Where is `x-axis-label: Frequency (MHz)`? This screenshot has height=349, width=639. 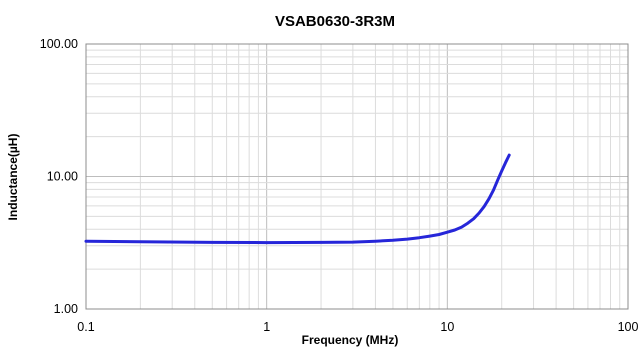 x-axis-label: Frequency (MHz) is located at coordinates (350, 340).